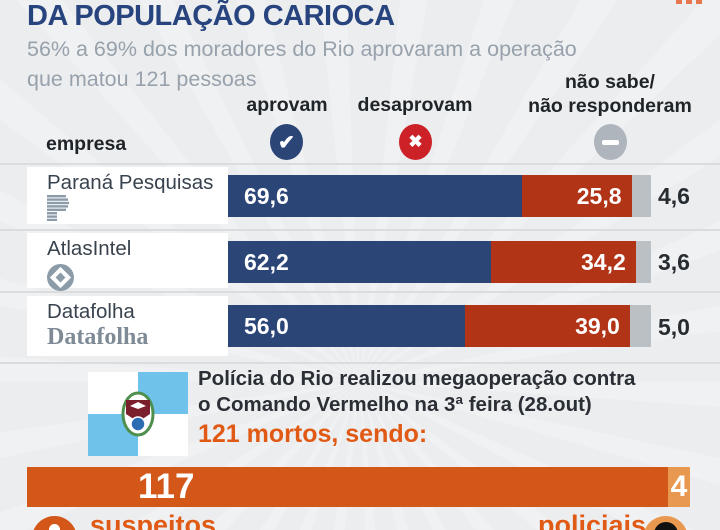  I want to click on page-title: DA POPULAÇÃO CARIOCA, so click(211, 16).